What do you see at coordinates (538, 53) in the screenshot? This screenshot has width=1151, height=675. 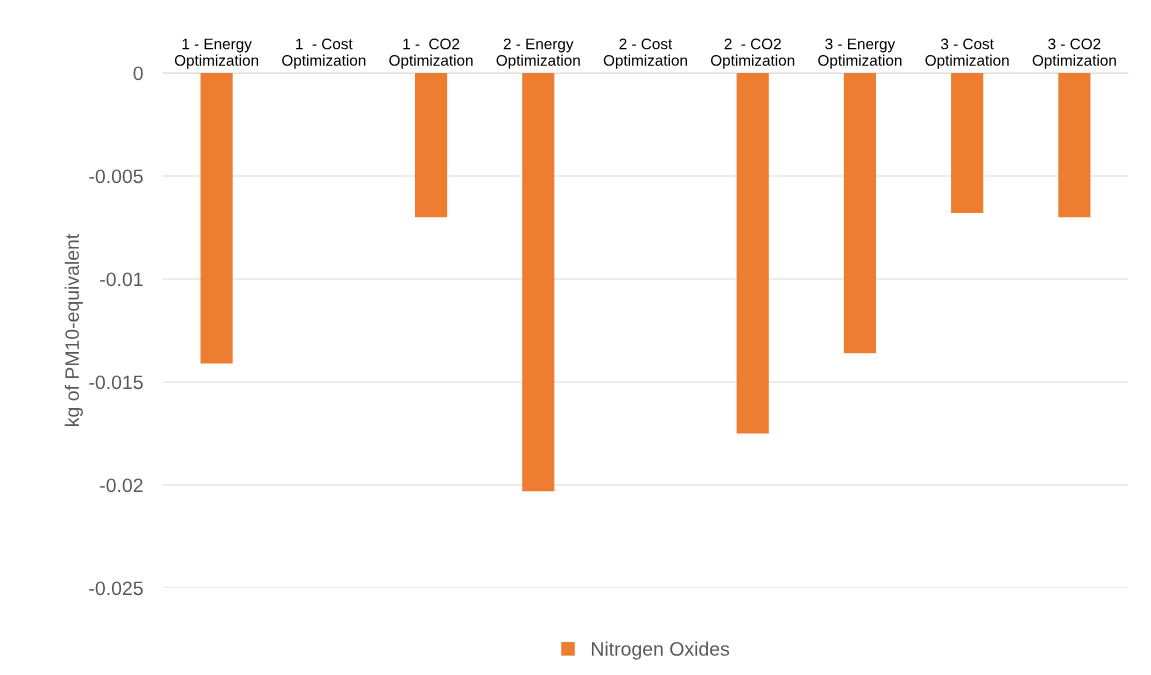 I see `x-tick-label: 2 - Energy Optimization` at bounding box center [538, 53].